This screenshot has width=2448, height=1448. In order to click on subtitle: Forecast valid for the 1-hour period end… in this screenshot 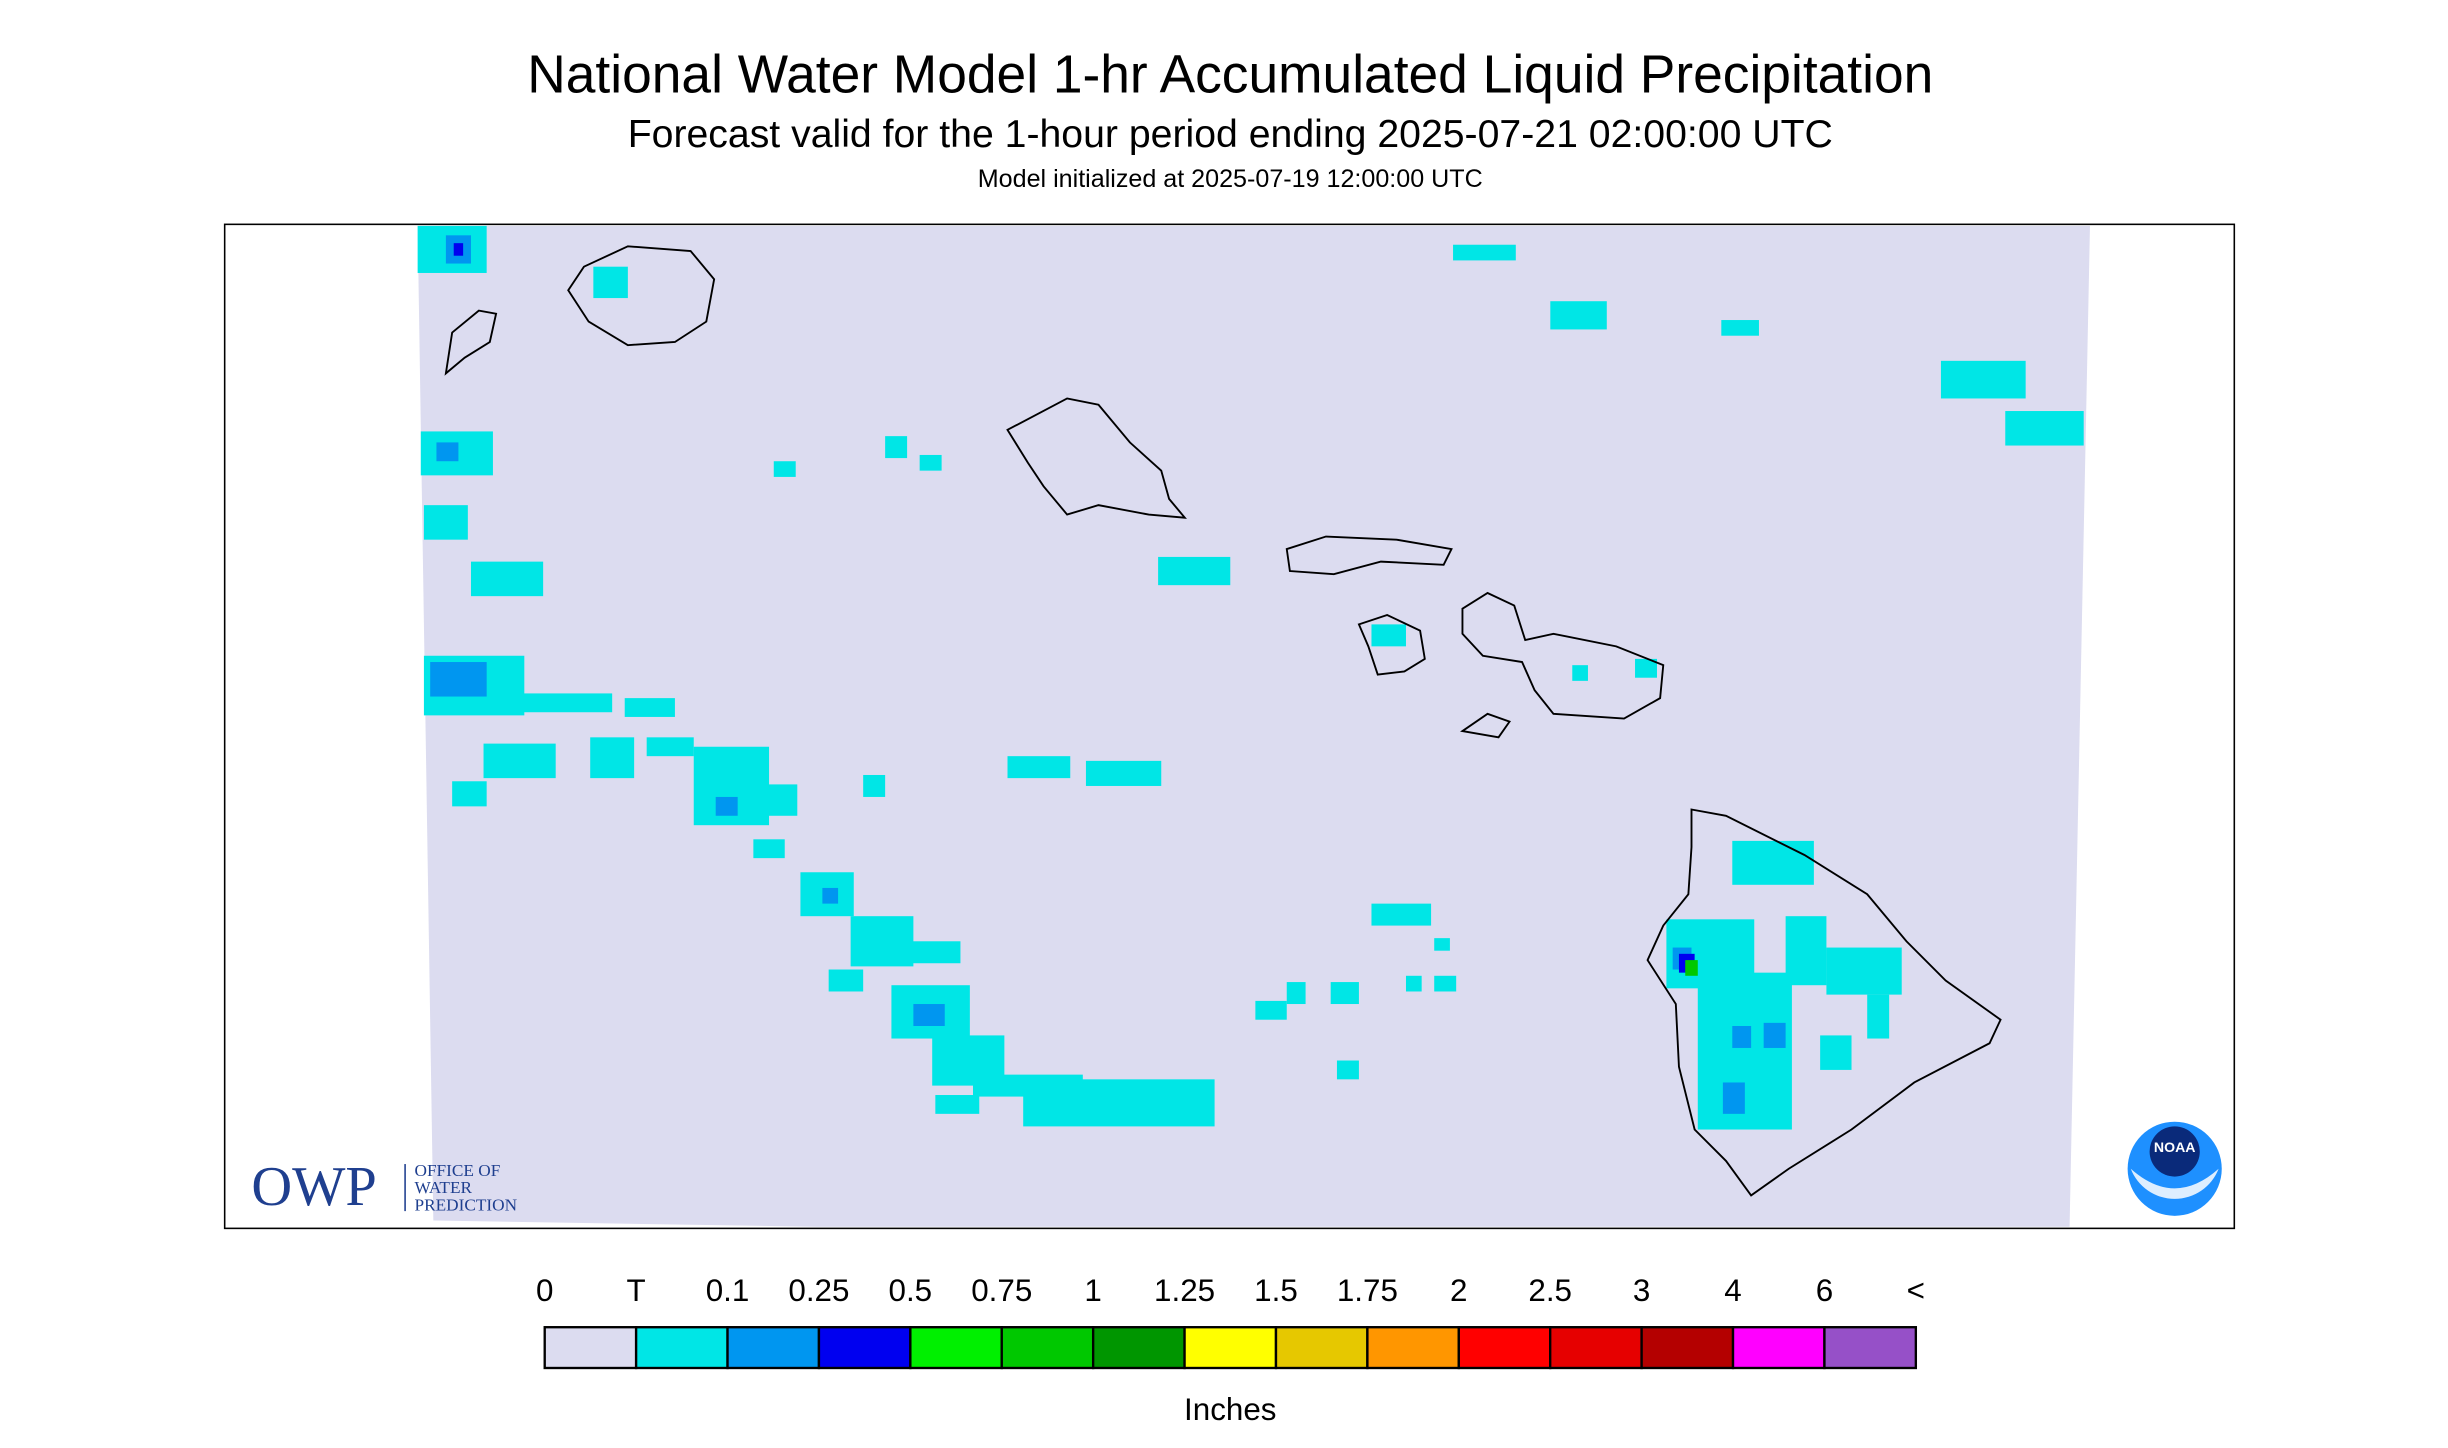, I will do `click(1230, 134)`.